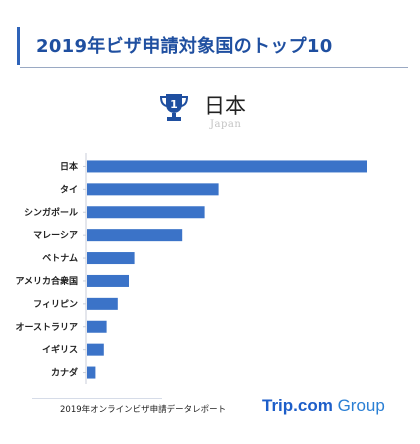  What do you see at coordinates (214, 67) in the screenshot?
I see `header-divider` at bounding box center [214, 67].